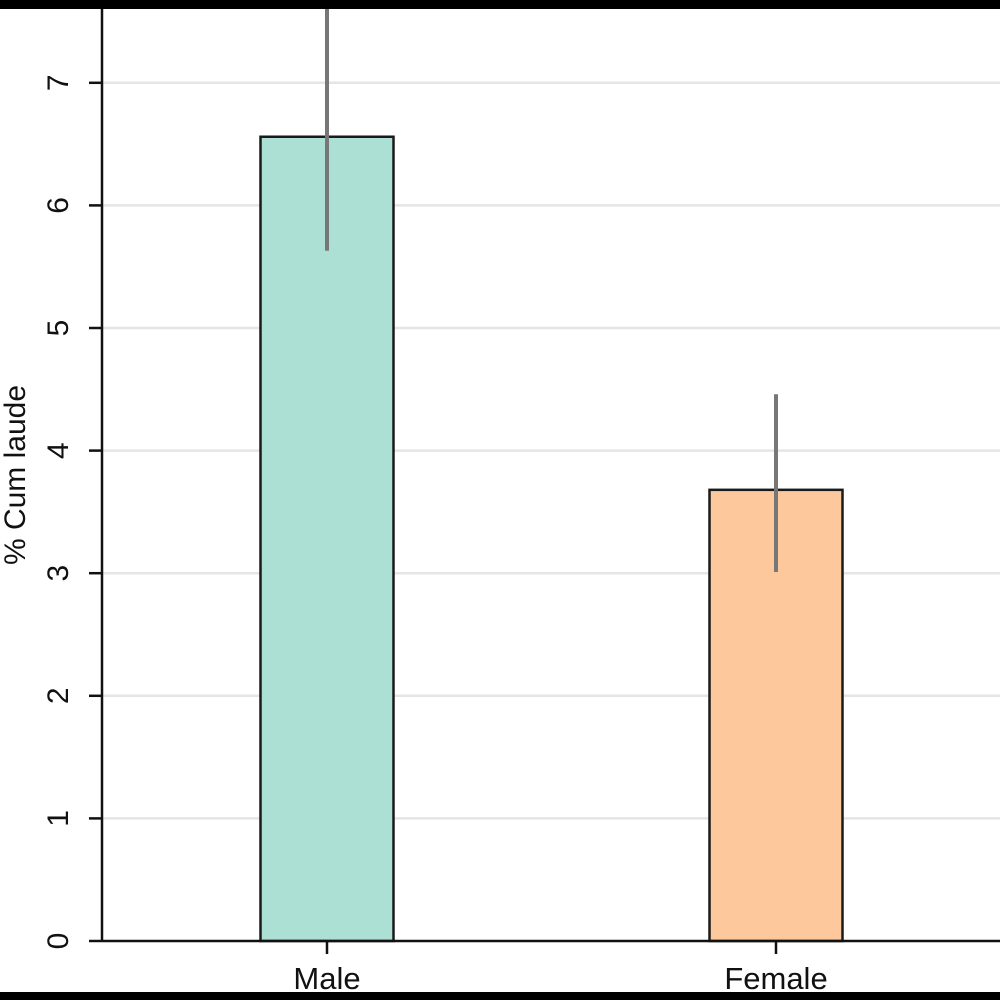 The image size is (1000, 1000). Describe the element at coordinates (58, 205) in the screenshot. I see `y-tick-label-6: 6` at that location.